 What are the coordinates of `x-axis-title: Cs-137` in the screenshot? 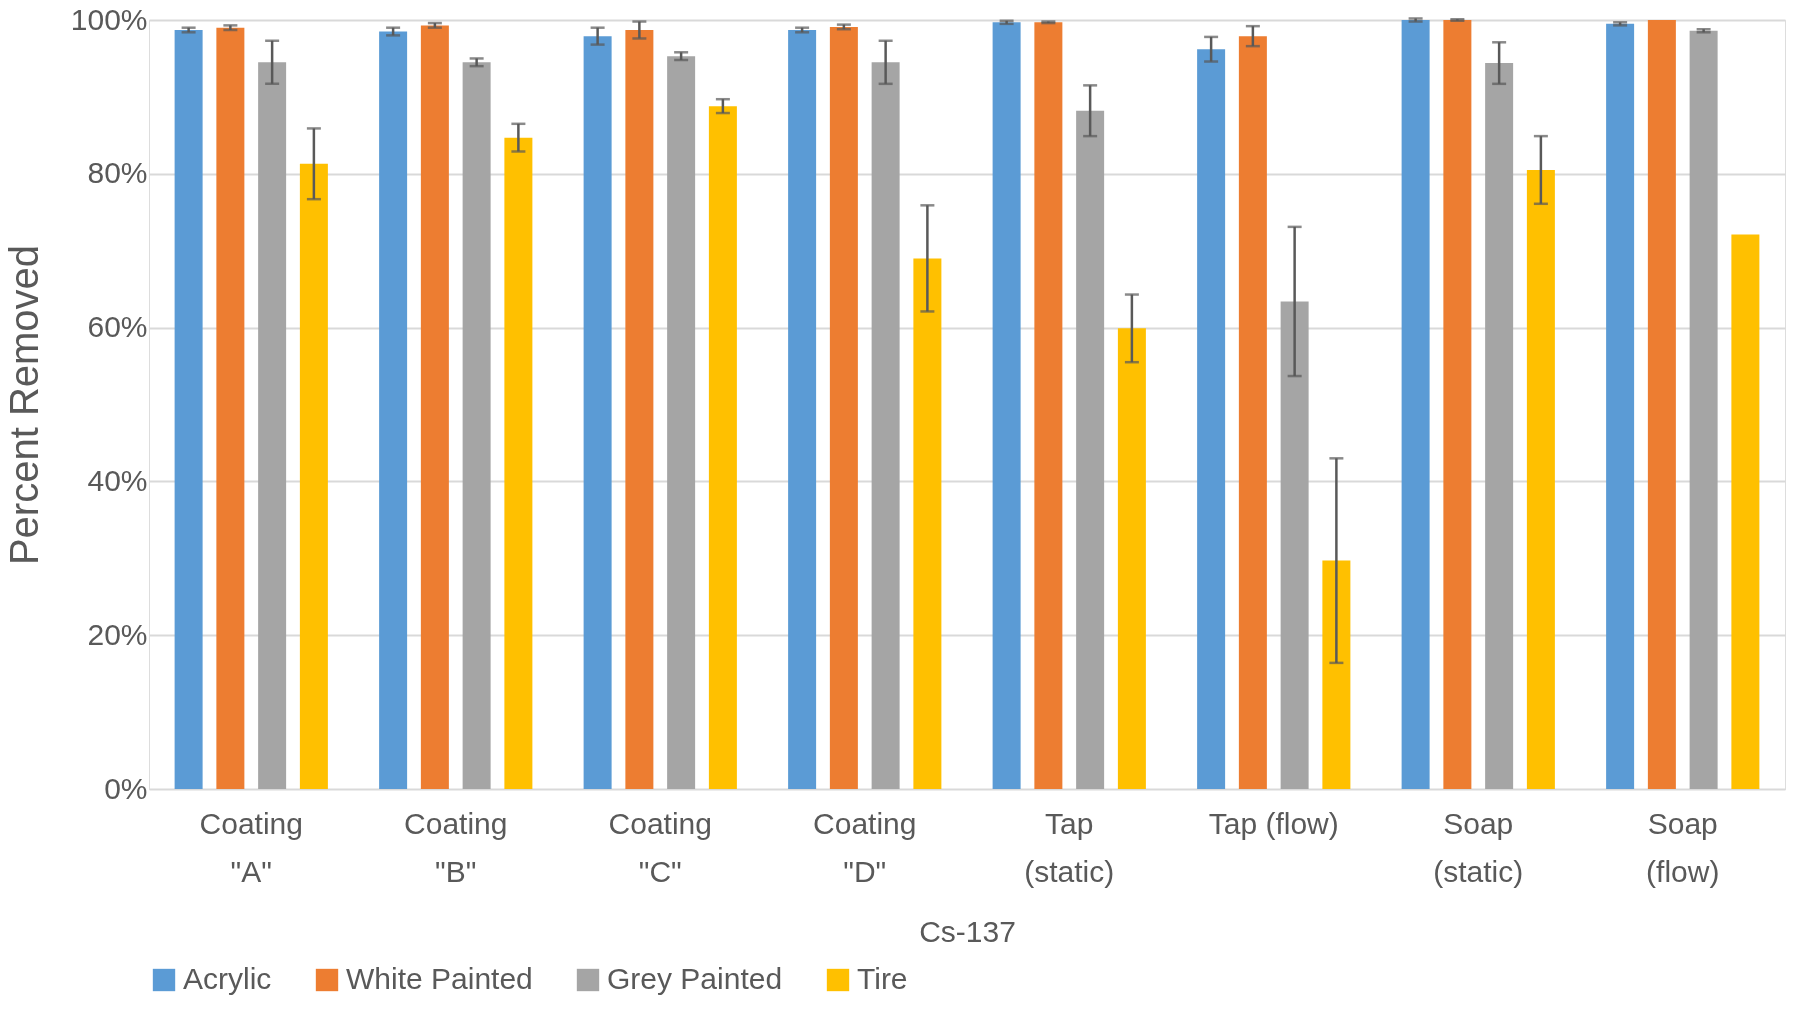 It's located at (967, 931).